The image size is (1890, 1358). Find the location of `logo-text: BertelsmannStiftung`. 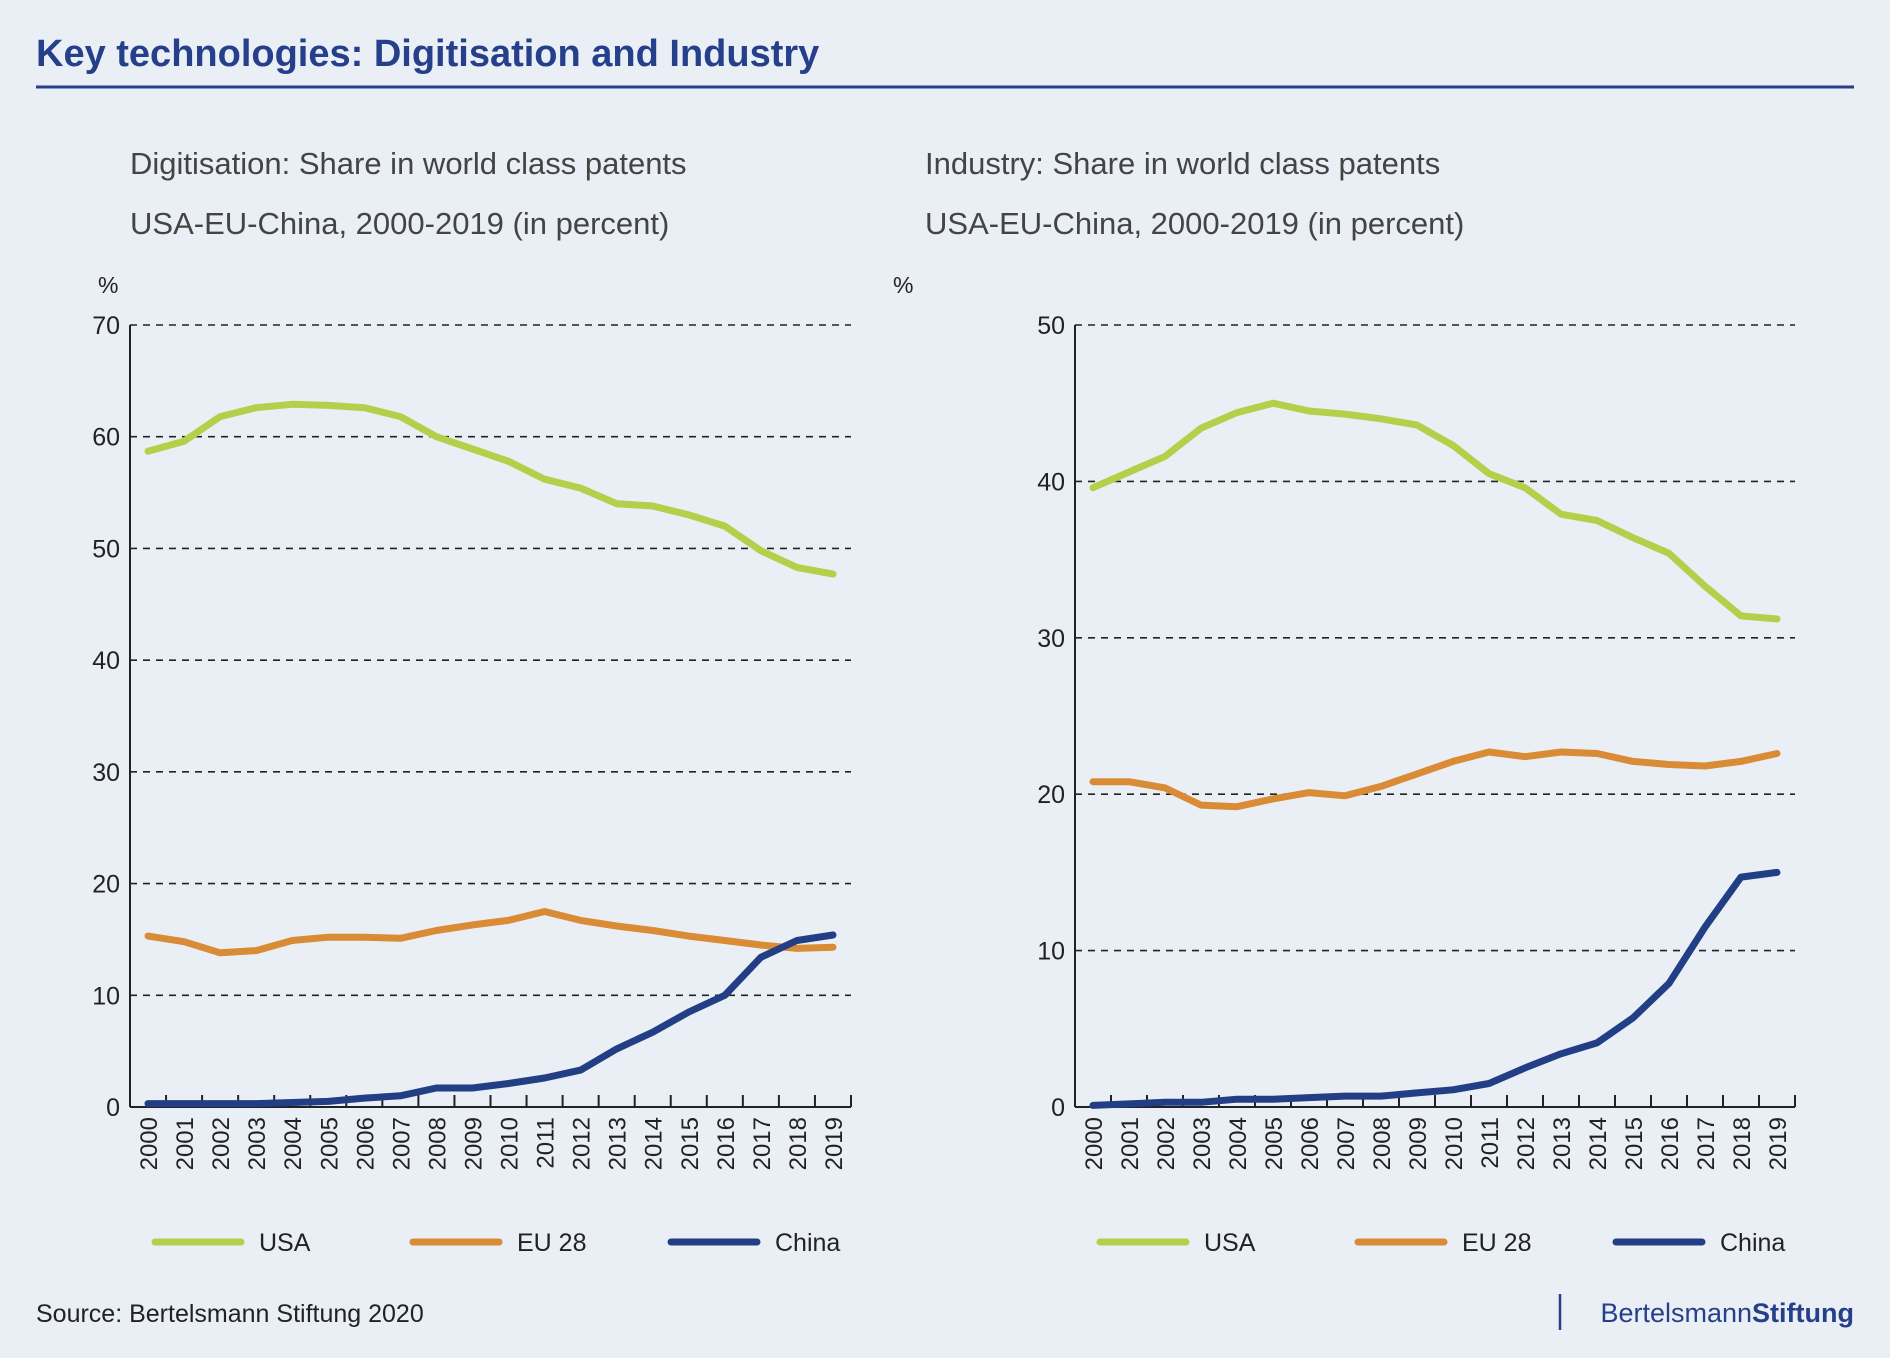

logo-text: BertelsmannStiftung is located at coordinates (1727, 1313).